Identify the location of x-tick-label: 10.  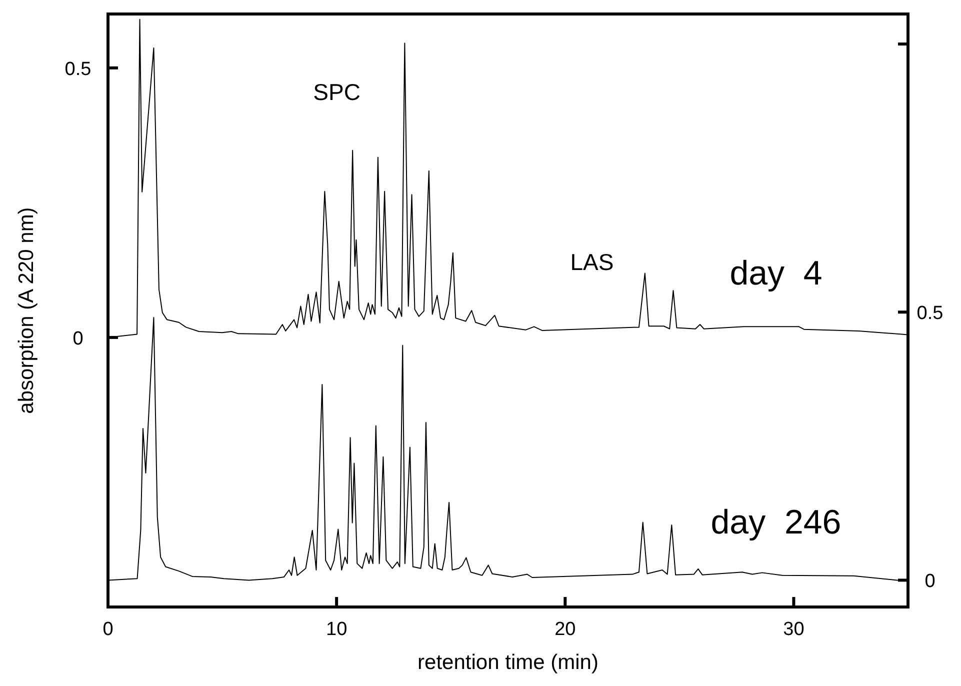
(337, 629).